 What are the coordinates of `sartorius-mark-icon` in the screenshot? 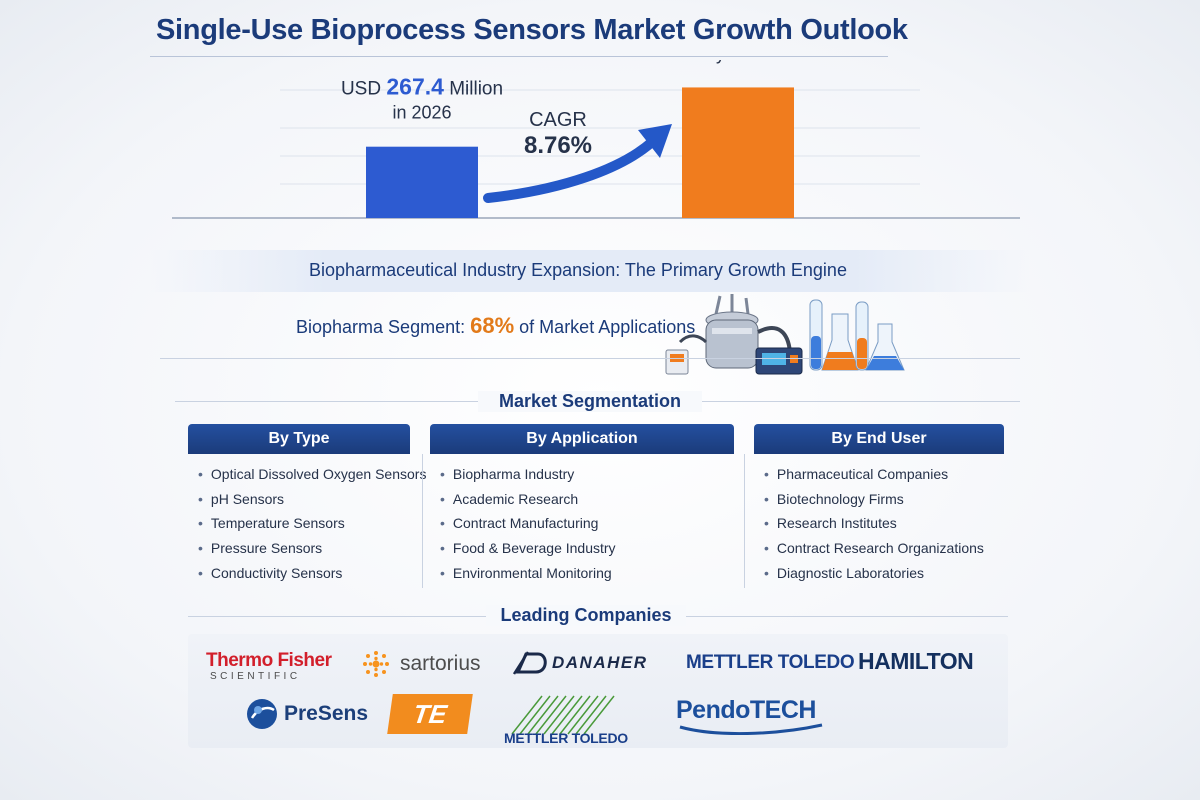 It's located at (376, 664).